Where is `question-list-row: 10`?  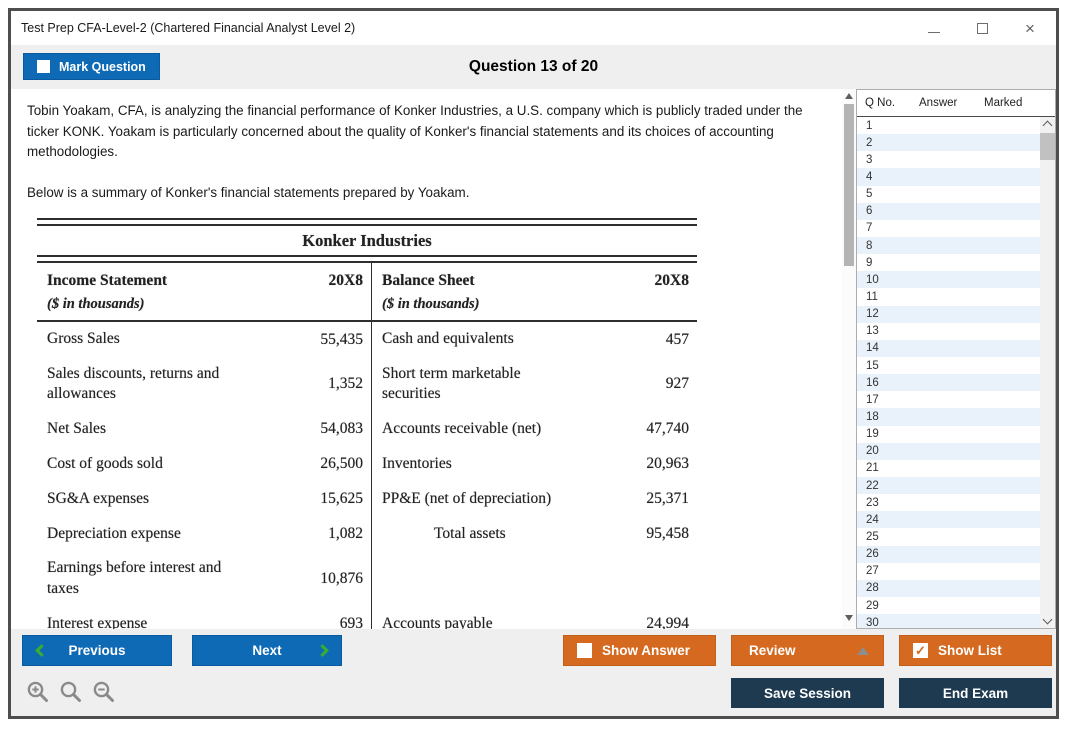
question-list-row: 10 is located at coordinates (948, 280).